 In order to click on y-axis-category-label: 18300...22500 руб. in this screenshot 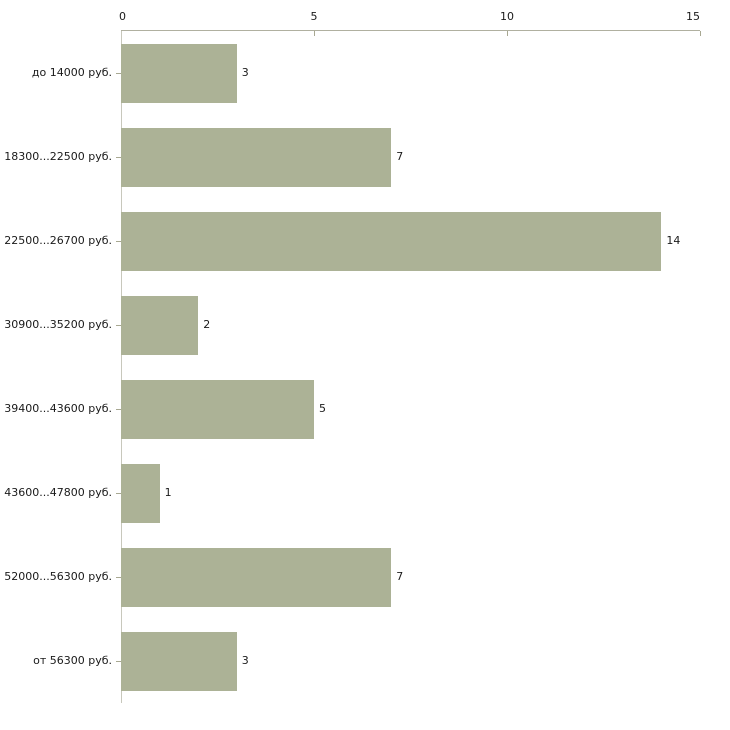, I will do `click(58, 156)`.